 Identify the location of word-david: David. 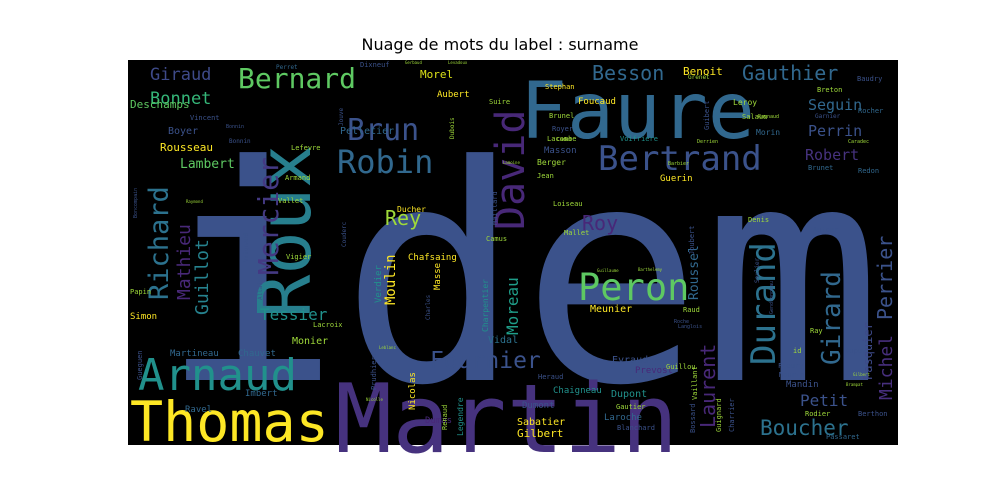
(511, 170).